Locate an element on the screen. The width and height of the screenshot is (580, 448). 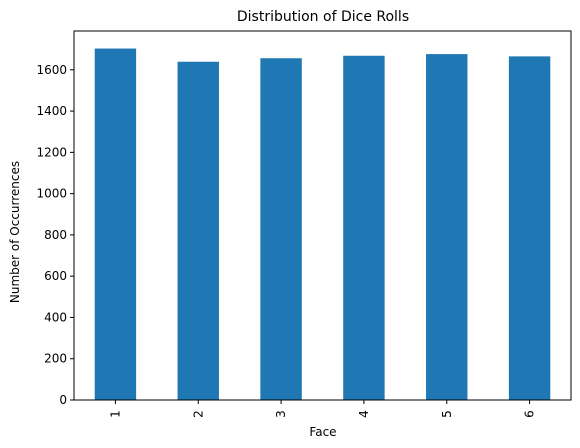
x-axis-ticks: 1 2 3 4 5 6 is located at coordinates (322, 409).